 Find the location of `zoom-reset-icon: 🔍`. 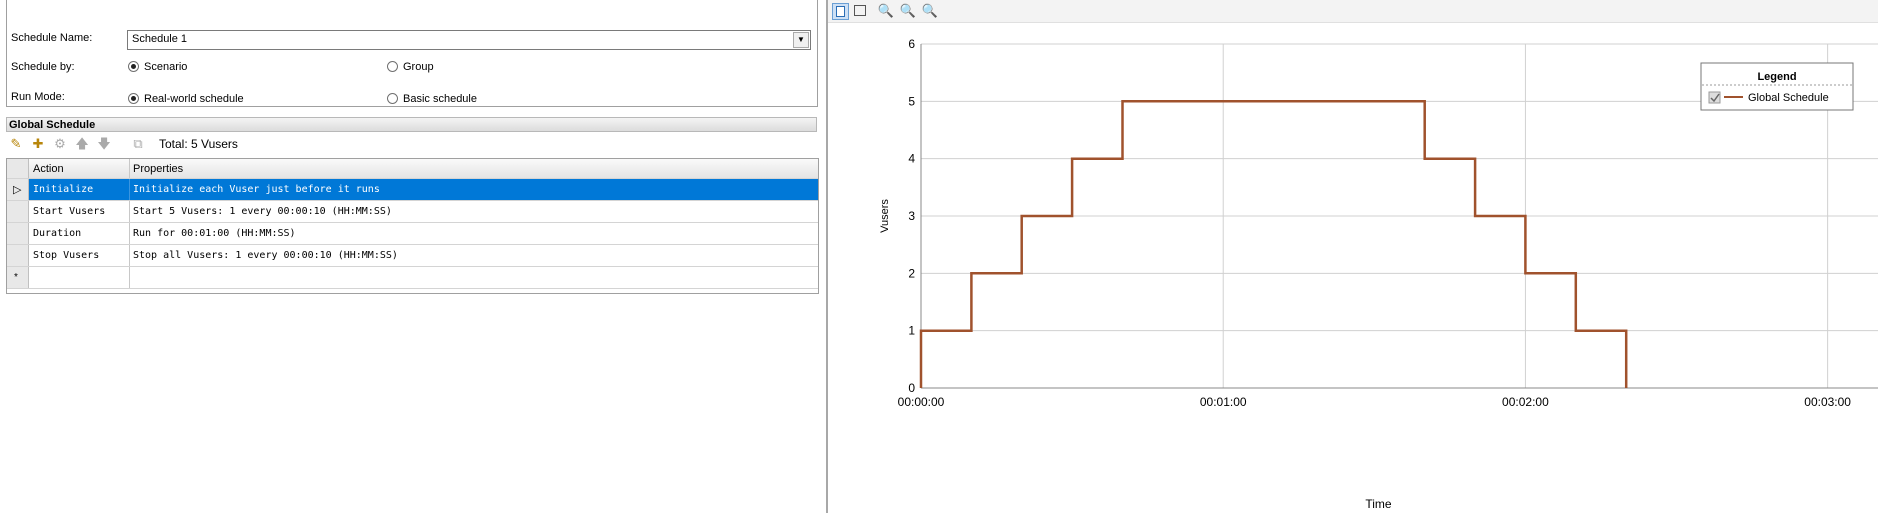

zoom-reset-icon: 🔍 is located at coordinates (930, 10).